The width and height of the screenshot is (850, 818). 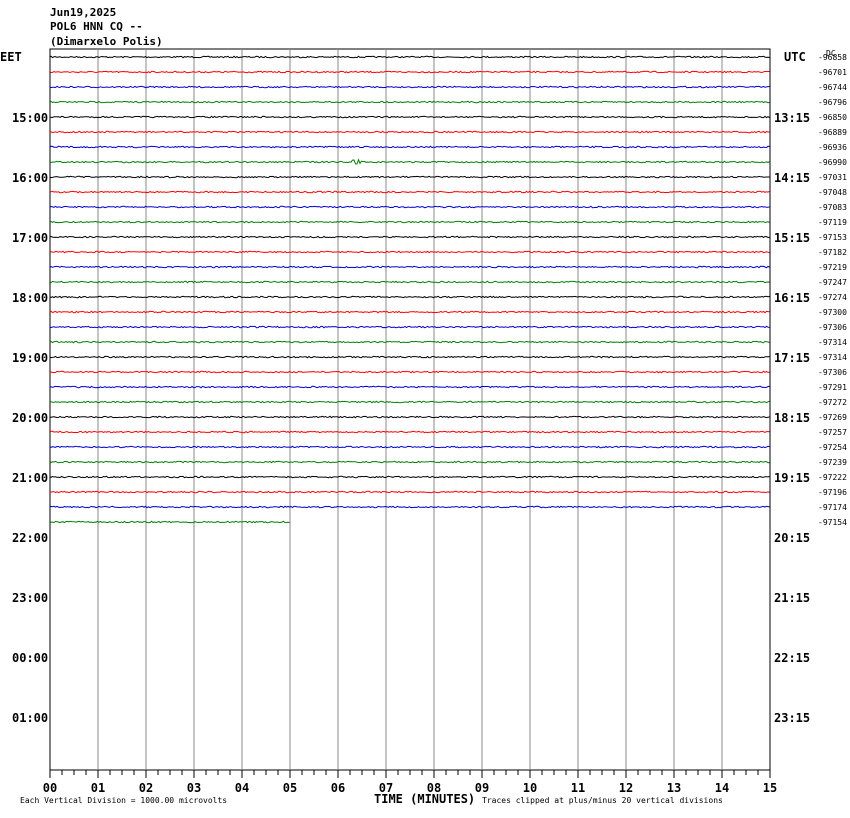 What do you see at coordinates (30, 418) in the screenshot?
I see `left-time: 20:00` at bounding box center [30, 418].